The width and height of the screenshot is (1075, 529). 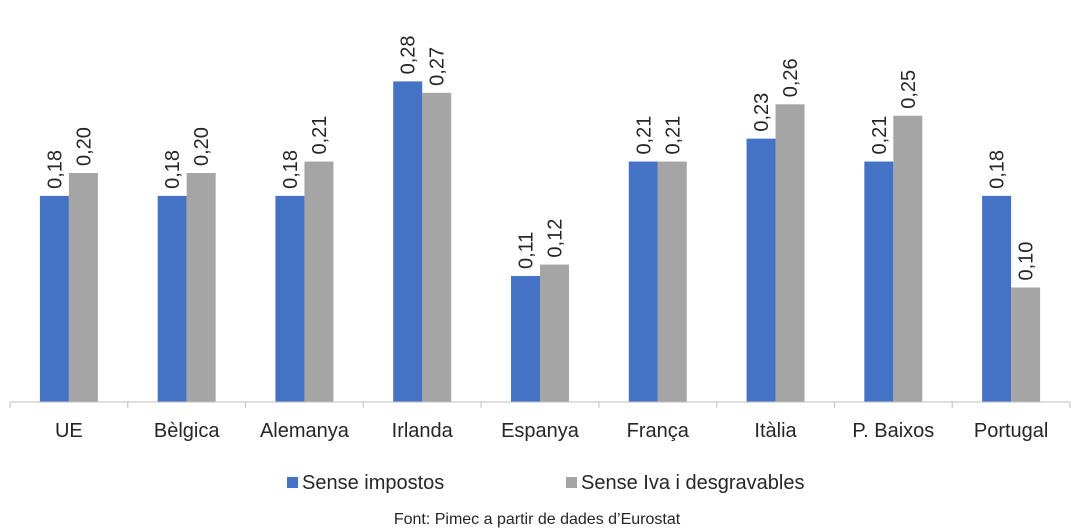 What do you see at coordinates (893, 431) in the screenshot?
I see `x-tick-label: P. Baixos` at bounding box center [893, 431].